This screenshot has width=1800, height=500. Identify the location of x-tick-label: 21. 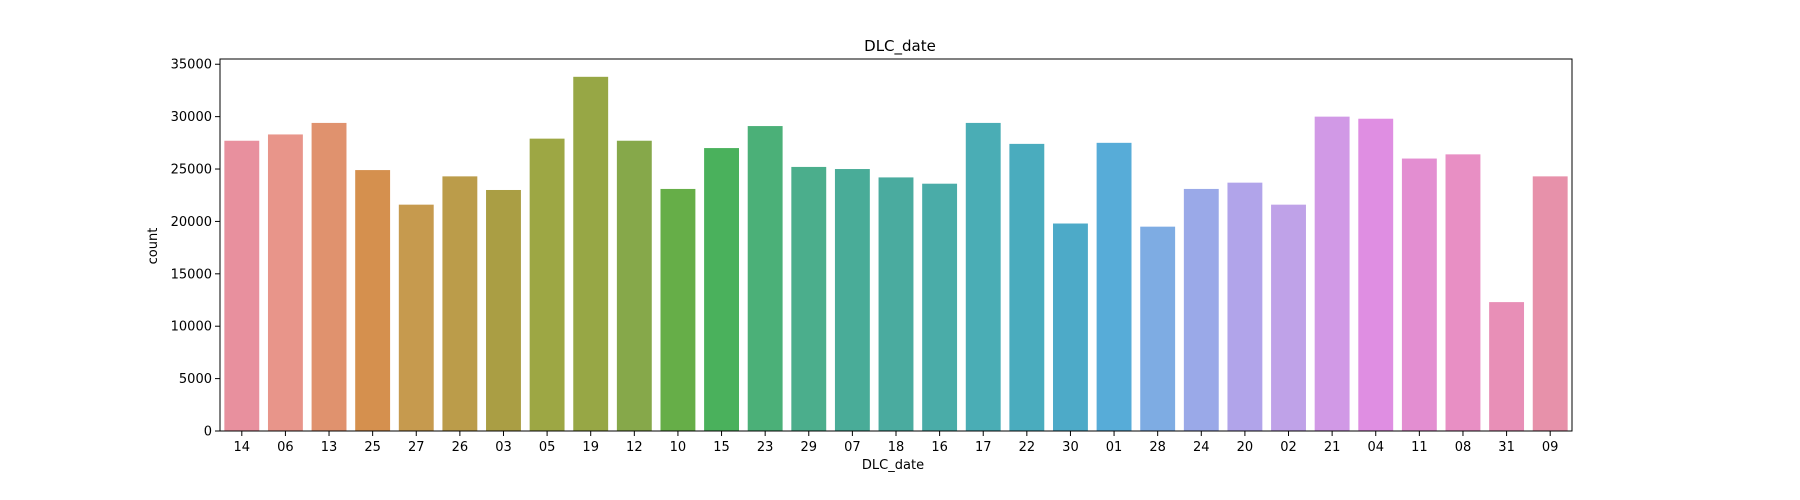
(1332, 447).